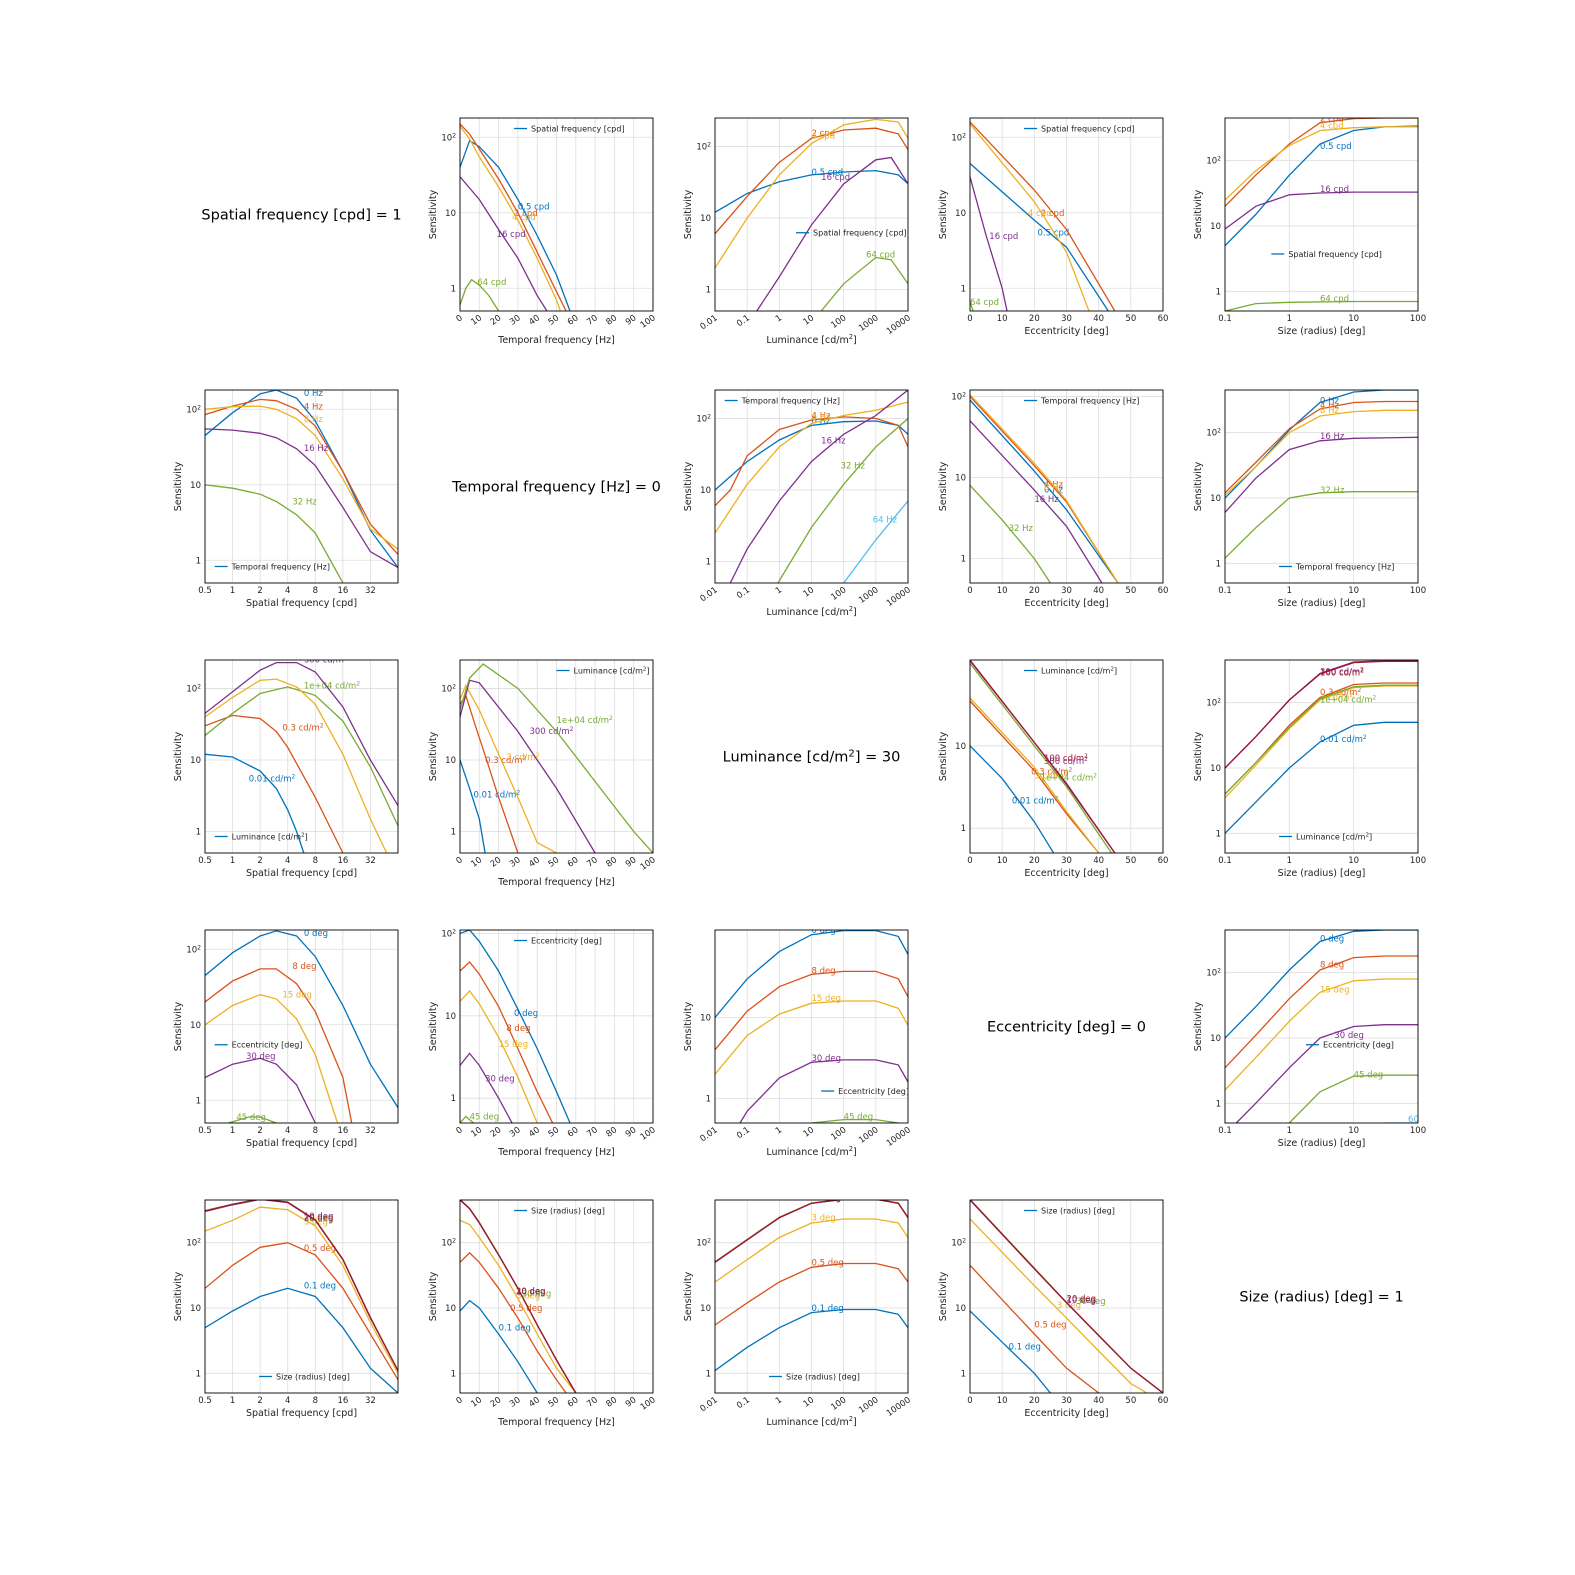 This screenshot has height=1575, width=1575. I want to click on legend-label: Temporal frequency [Hz], so click(1089, 401).